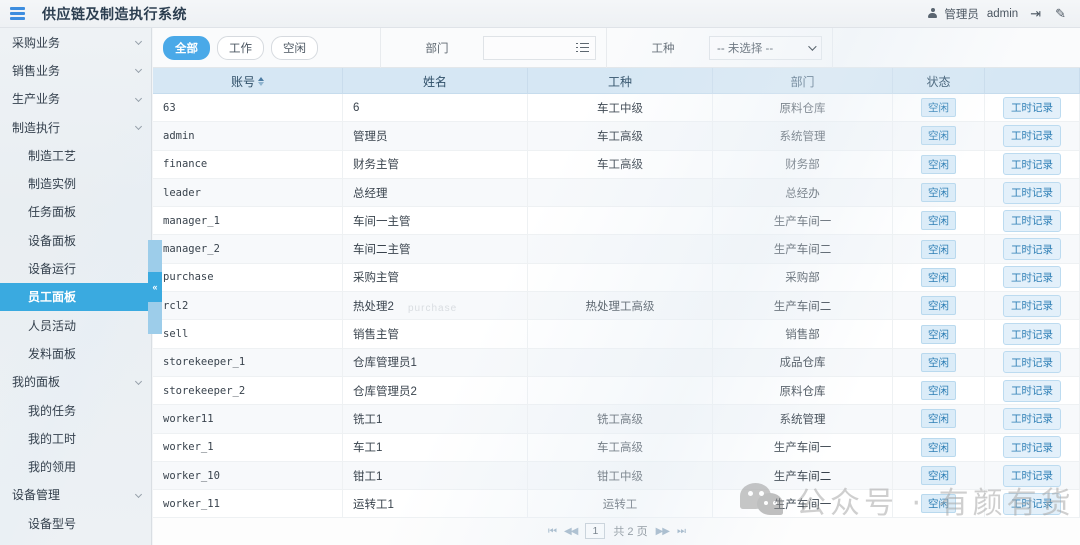 The height and width of the screenshot is (545, 1080). I want to click on table-row: rcl2 热处理2 热处理工高级 生产车间二 空闲 工时记录, so click(616, 306).